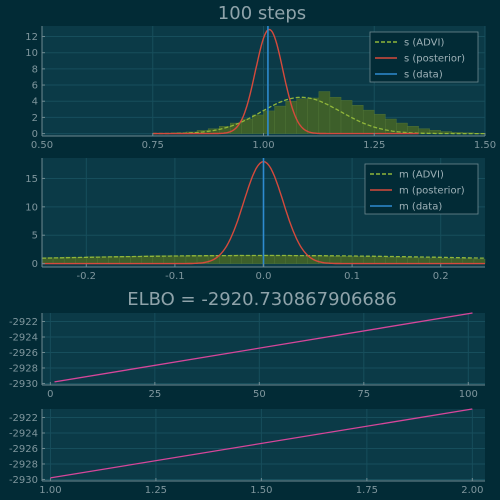 This screenshot has height=500, width=500. I want to click on s-x-tick-label: 1.00, so click(263, 145).